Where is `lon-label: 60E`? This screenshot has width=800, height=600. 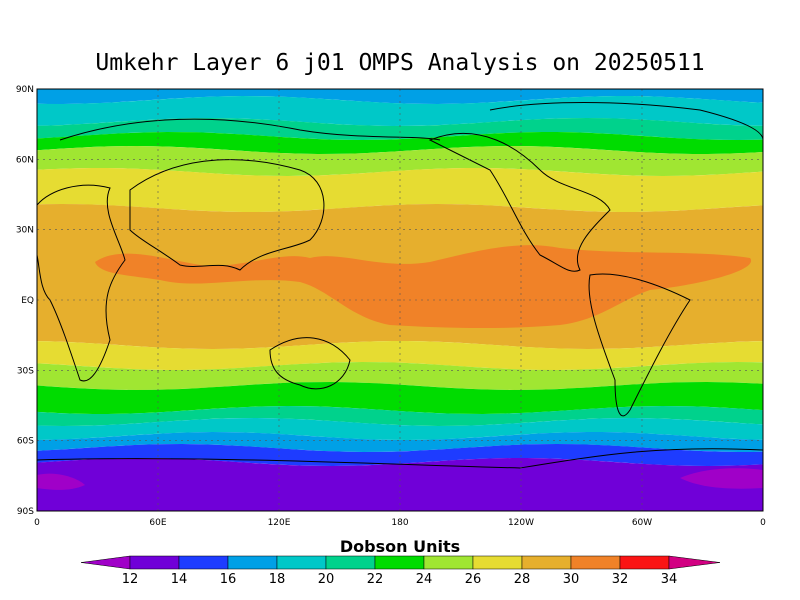
lon-label: 60E is located at coordinates (157, 523).